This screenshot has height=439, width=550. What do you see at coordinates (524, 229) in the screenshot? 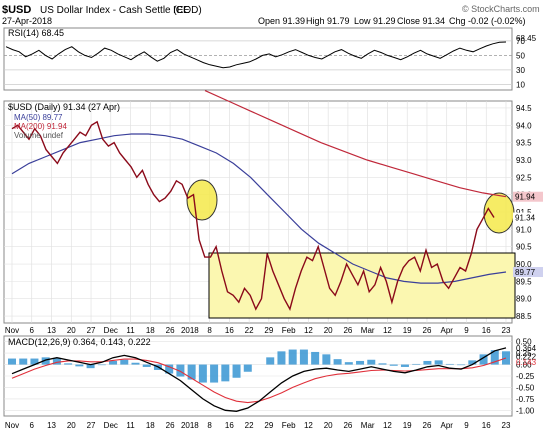
I see `price-tick-label: 91.0` at bounding box center [524, 229].